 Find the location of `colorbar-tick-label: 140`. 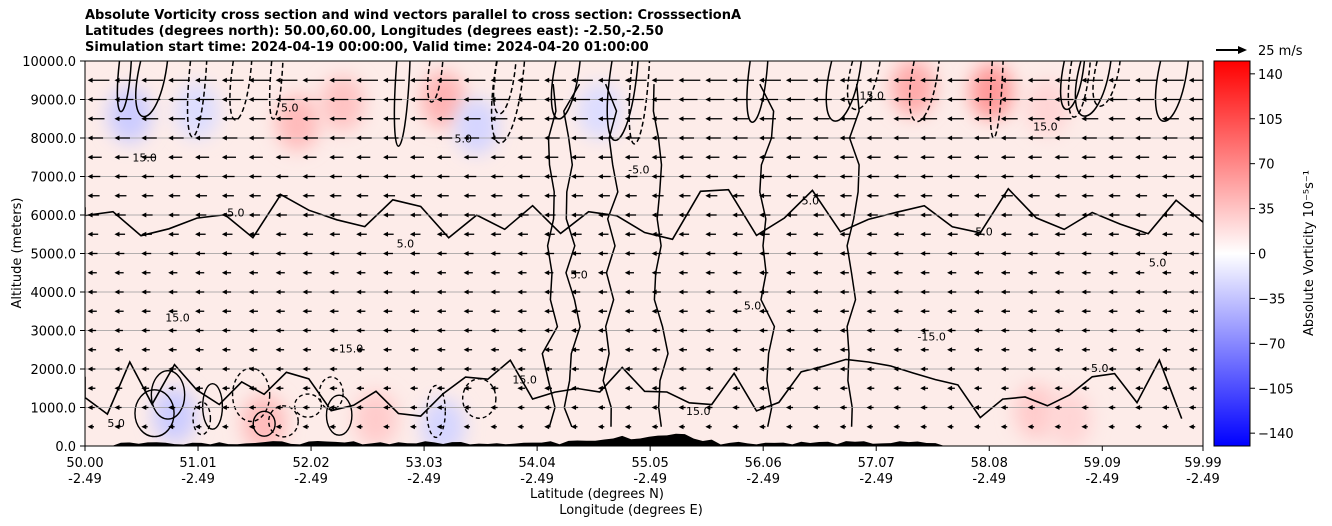

colorbar-tick-label: 140 is located at coordinates (1270, 75).